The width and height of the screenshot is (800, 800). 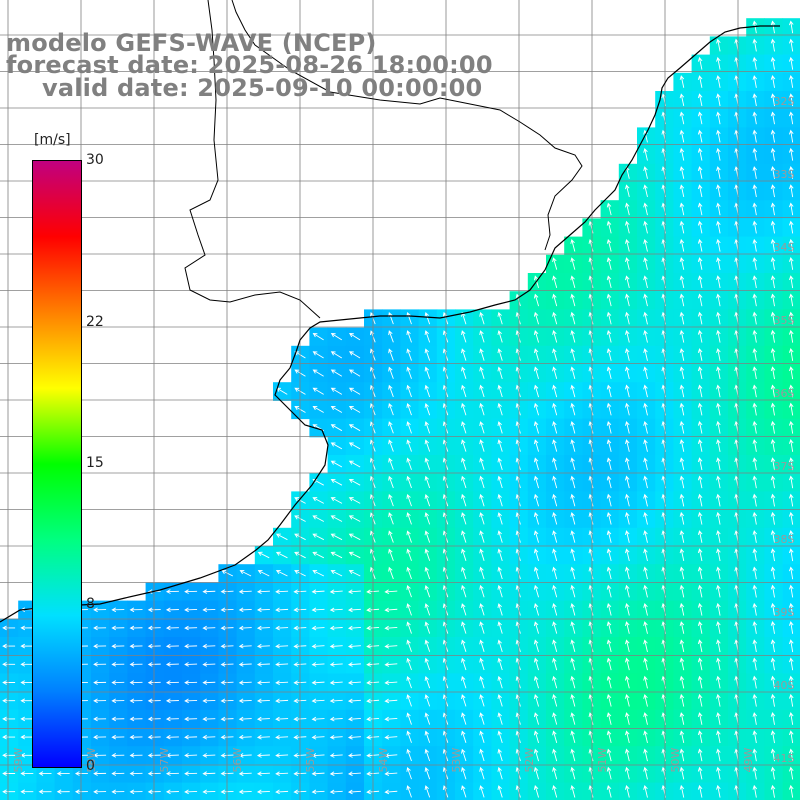 What do you see at coordinates (57, 464) in the screenshot?
I see `color-legend` at bounding box center [57, 464].